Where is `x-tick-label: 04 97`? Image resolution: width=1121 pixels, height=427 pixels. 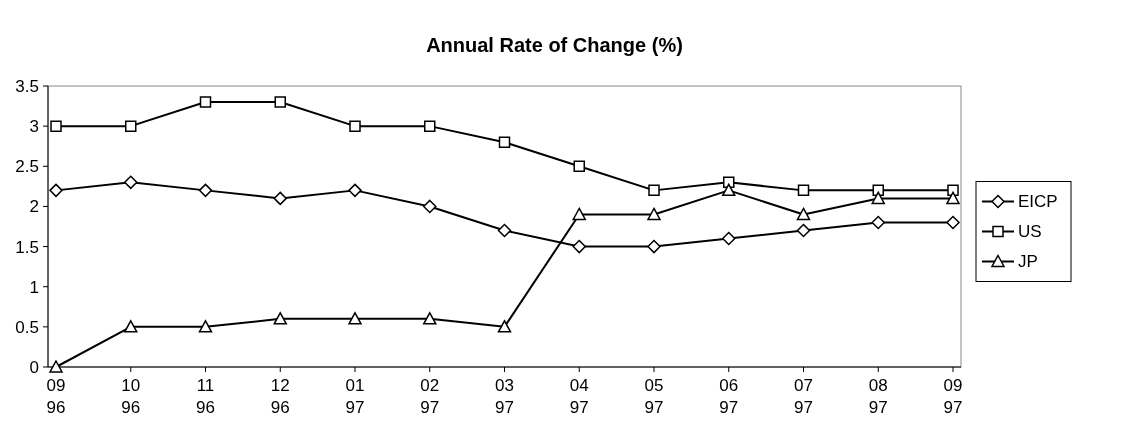 x-tick-label: 04 97 is located at coordinates (579, 396).